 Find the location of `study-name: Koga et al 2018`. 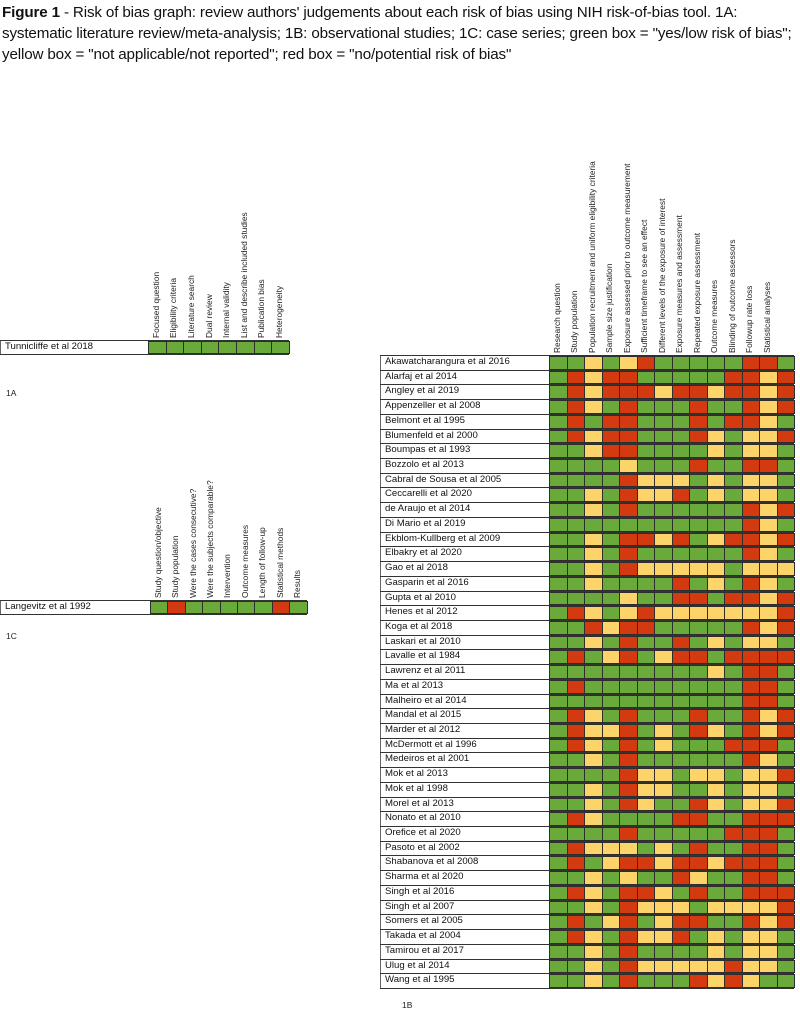

study-name: Koga et al 2018 is located at coordinates (464, 627).